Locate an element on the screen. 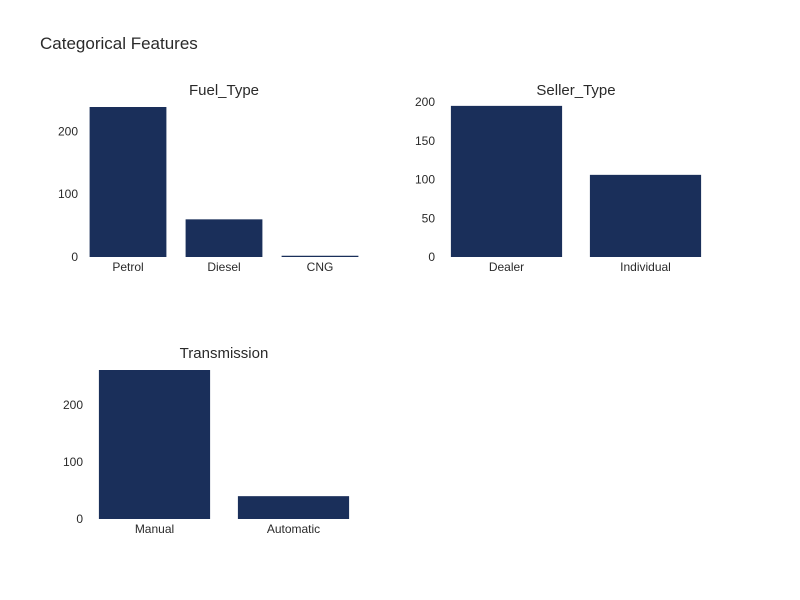 The width and height of the screenshot is (800, 600). x-tick-label: Manual is located at coordinates (154, 529).